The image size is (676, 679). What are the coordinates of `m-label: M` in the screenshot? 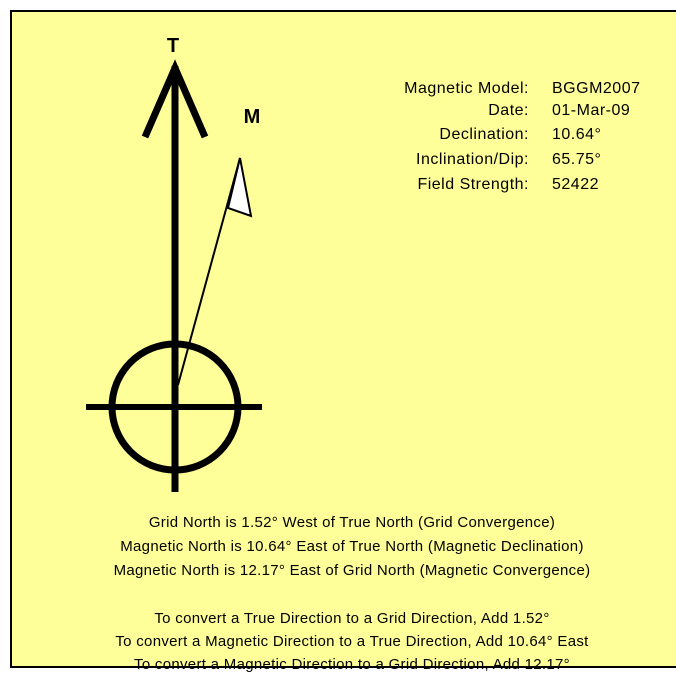 It's located at (252, 117).